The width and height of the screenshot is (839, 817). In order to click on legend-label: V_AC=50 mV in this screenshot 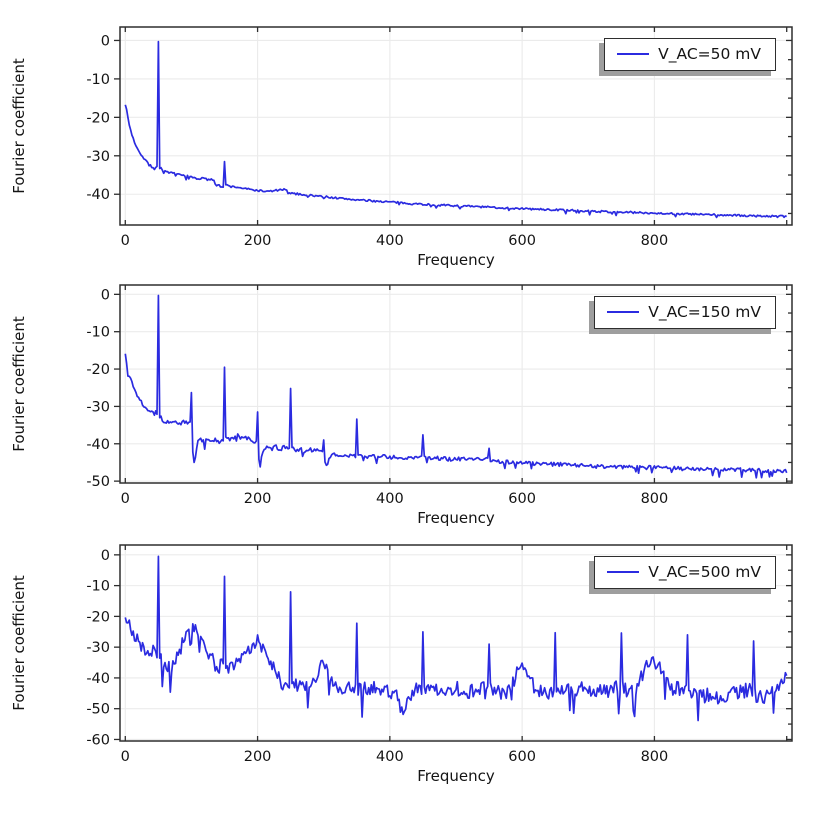, I will do `click(709, 54)`.